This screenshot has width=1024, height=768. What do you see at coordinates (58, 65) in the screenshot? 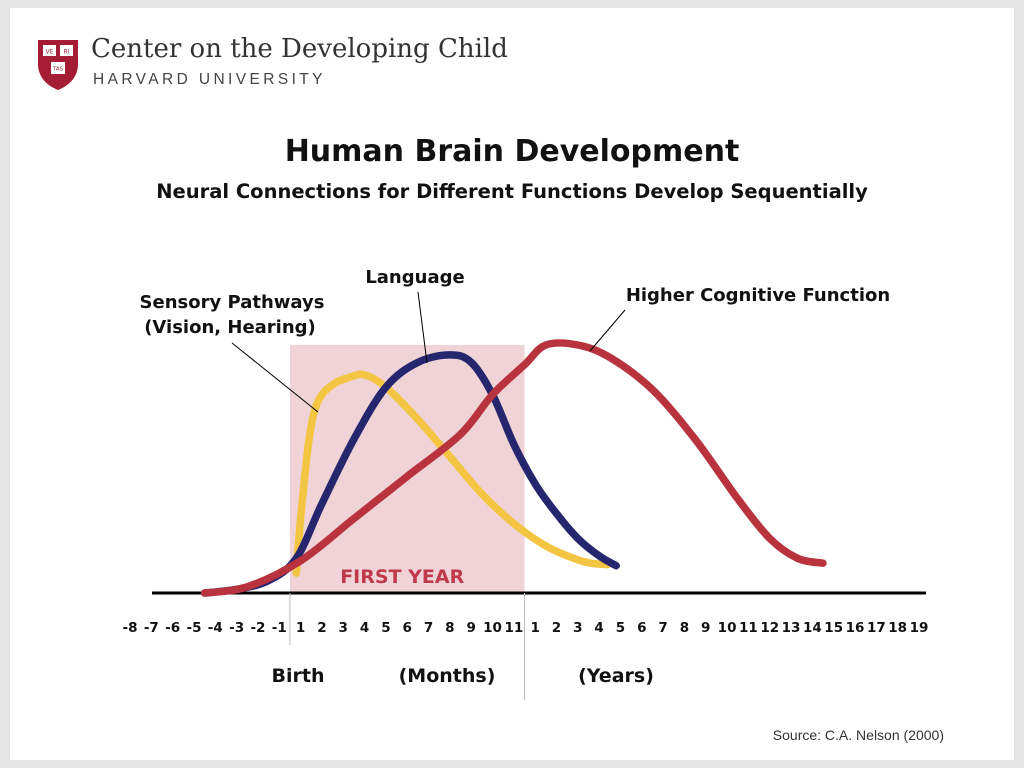
I see `harvard-shield-icon: VE RI TAS` at bounding box center [58, 65].